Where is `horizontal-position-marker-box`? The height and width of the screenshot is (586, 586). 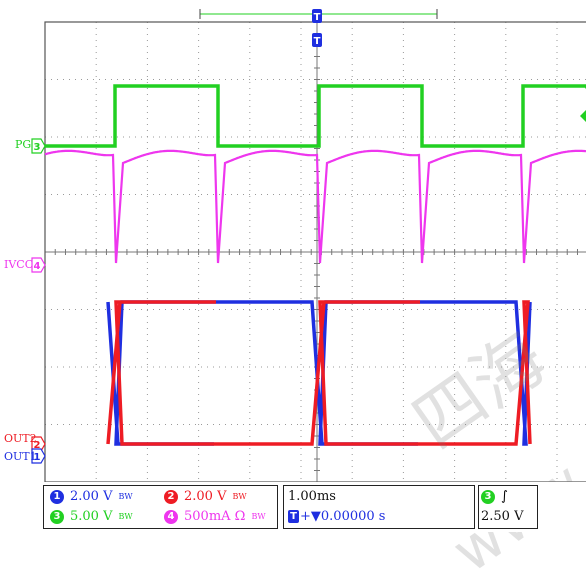 horizontal-position-marker-box is located at coordinates (317, 40).